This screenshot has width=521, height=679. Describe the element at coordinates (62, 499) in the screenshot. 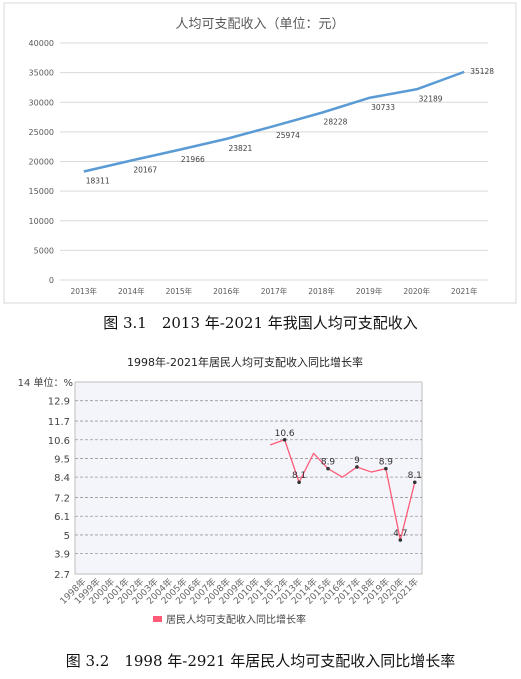

I see `chart2-y-tick-label: 7.2` at that location.